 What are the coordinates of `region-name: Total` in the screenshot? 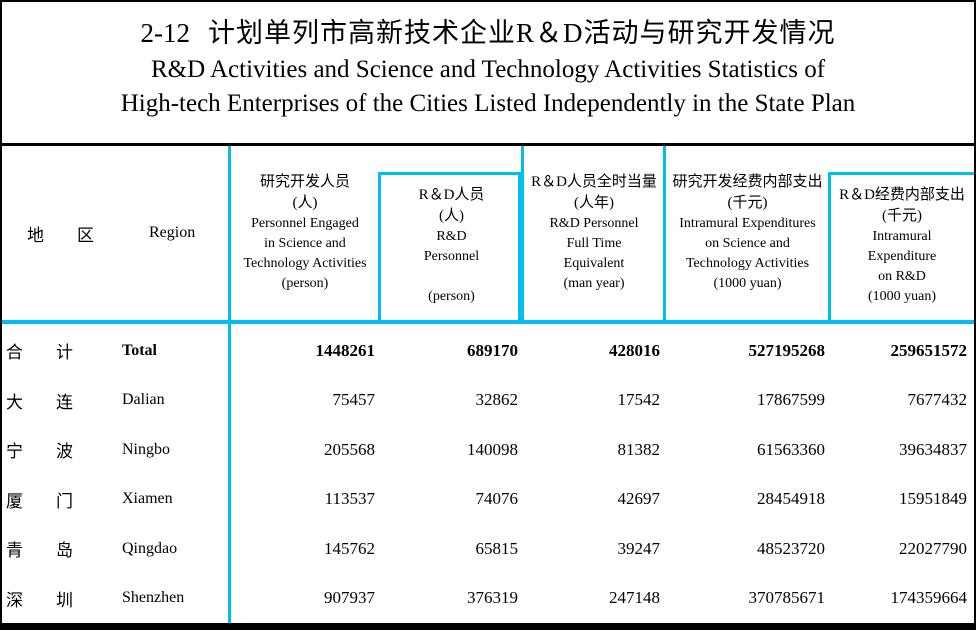 It's located at (139, 350).